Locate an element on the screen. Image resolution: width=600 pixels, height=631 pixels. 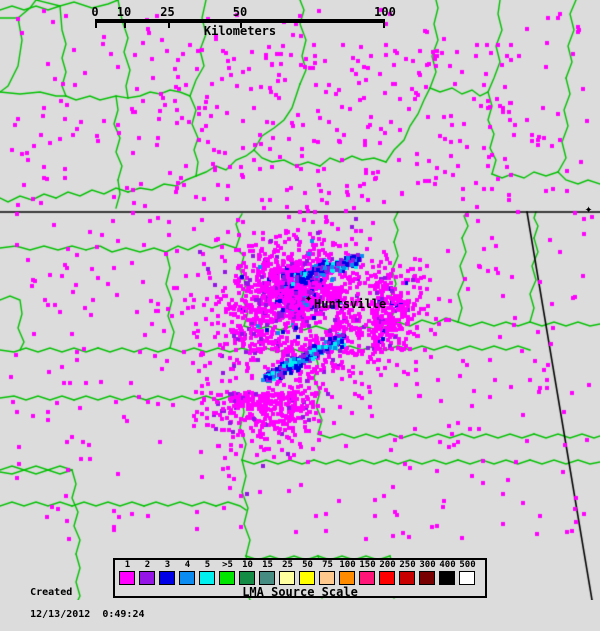
legend-entry-label: 5 is located at coordinates (207, 565).